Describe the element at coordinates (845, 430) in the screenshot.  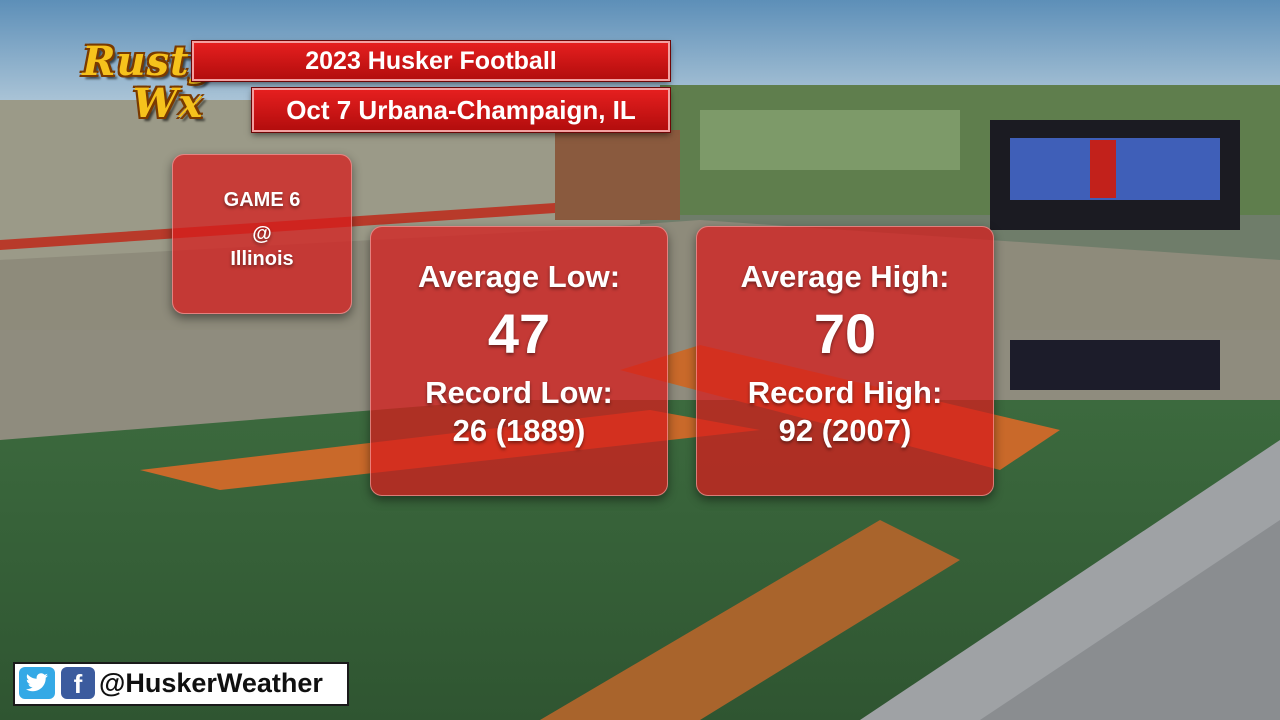
I see `record-high-value: 92 (2007)` at that location.